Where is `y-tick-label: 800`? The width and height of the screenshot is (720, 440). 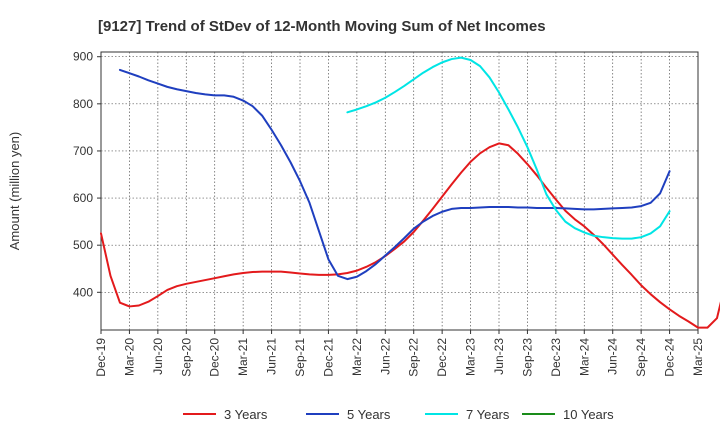 y-tick-label: 800 is located at coordinates (83, 104).